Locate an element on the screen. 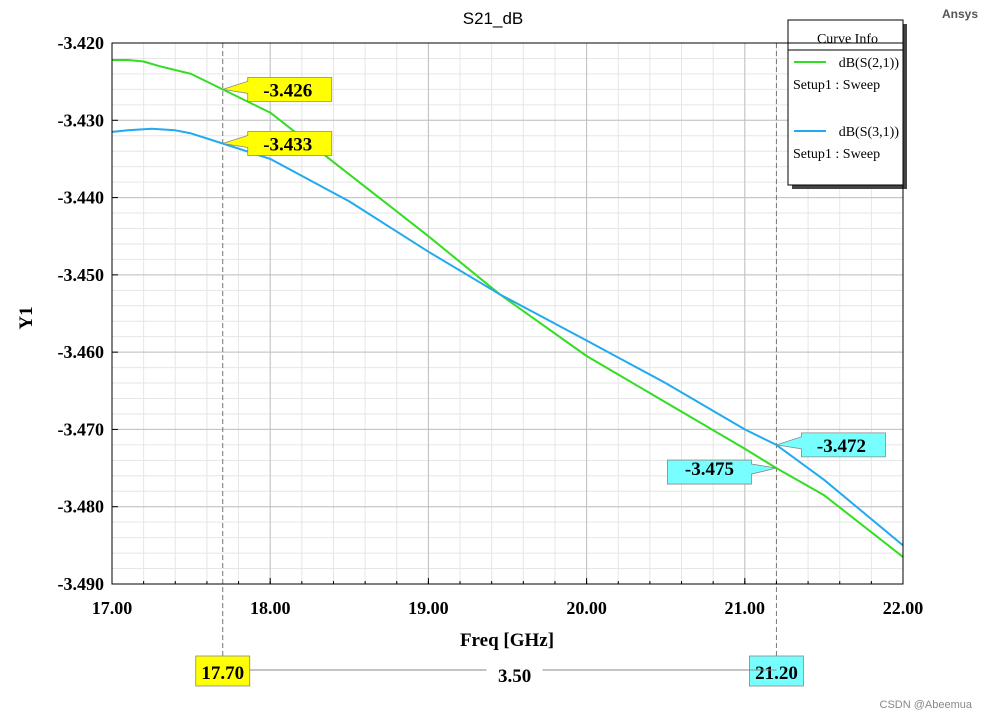 Image resolution: width=987 pixels, height=719 pixels. legend-entry-name: dB(S(3,1)) is located at coordinates (869, 132).